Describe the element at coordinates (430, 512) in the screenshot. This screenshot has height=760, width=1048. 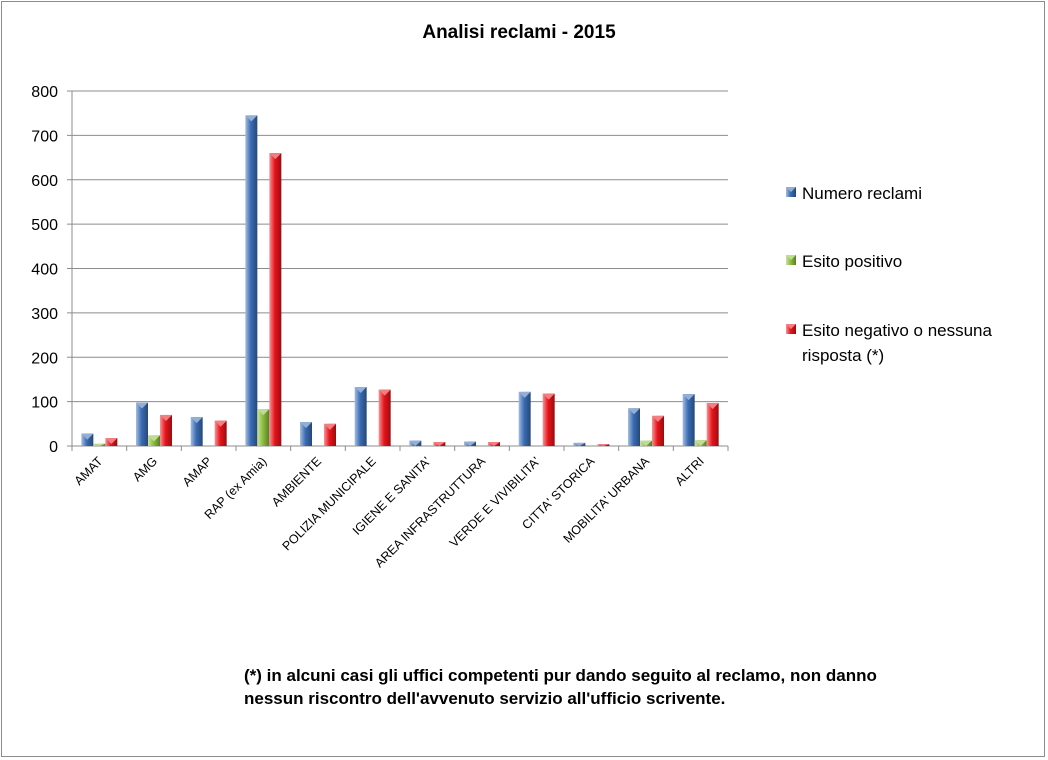
I see `x-tick-label: AREA INFRASTRUTTURA` at that location.